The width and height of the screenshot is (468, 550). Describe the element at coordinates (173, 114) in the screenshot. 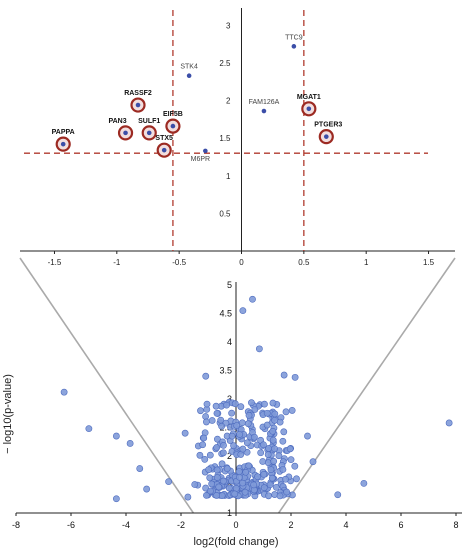

I see `gene-label: EIF5B` at that location.